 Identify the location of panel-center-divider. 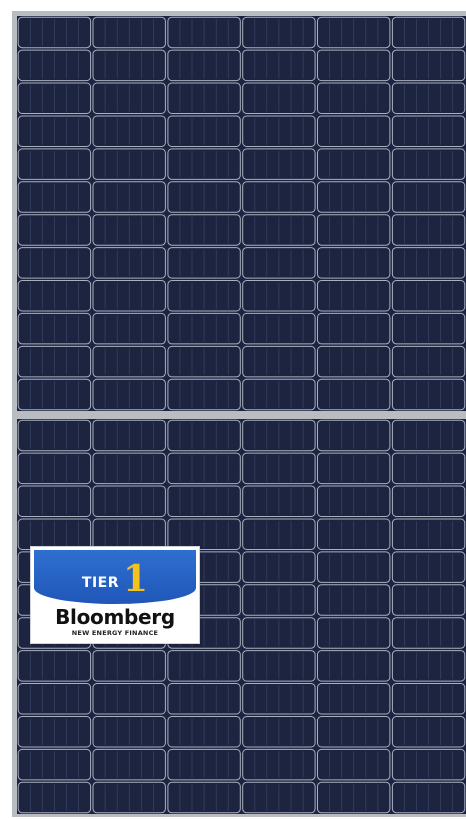
(239, 415).